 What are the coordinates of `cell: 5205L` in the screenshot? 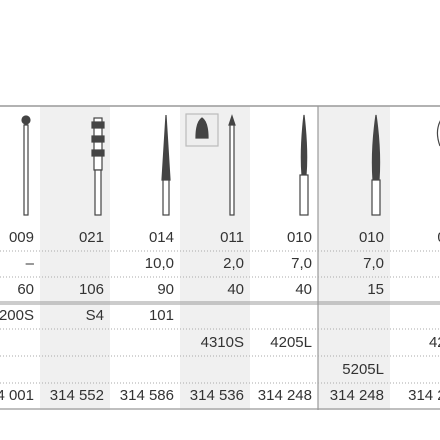 It's located at (363, 369).